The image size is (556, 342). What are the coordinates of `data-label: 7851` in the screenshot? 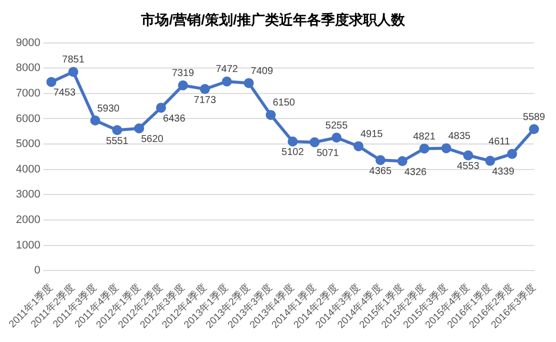 It's located at (73, 60).